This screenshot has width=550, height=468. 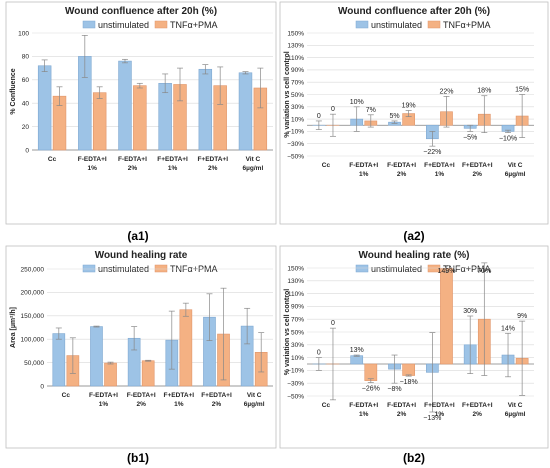 I want to click on data-label: −13%, so click(x=432, y=418).